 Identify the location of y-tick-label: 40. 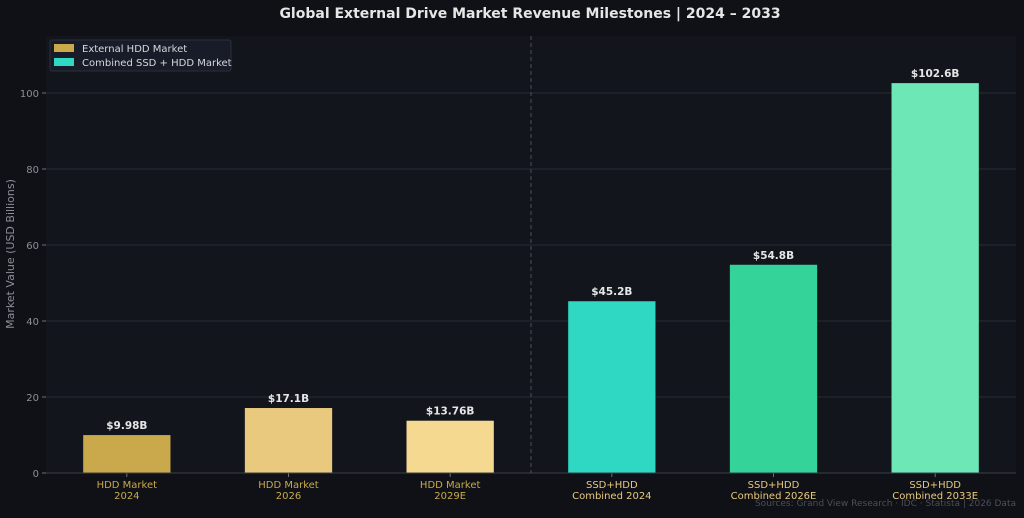
(32, 322).